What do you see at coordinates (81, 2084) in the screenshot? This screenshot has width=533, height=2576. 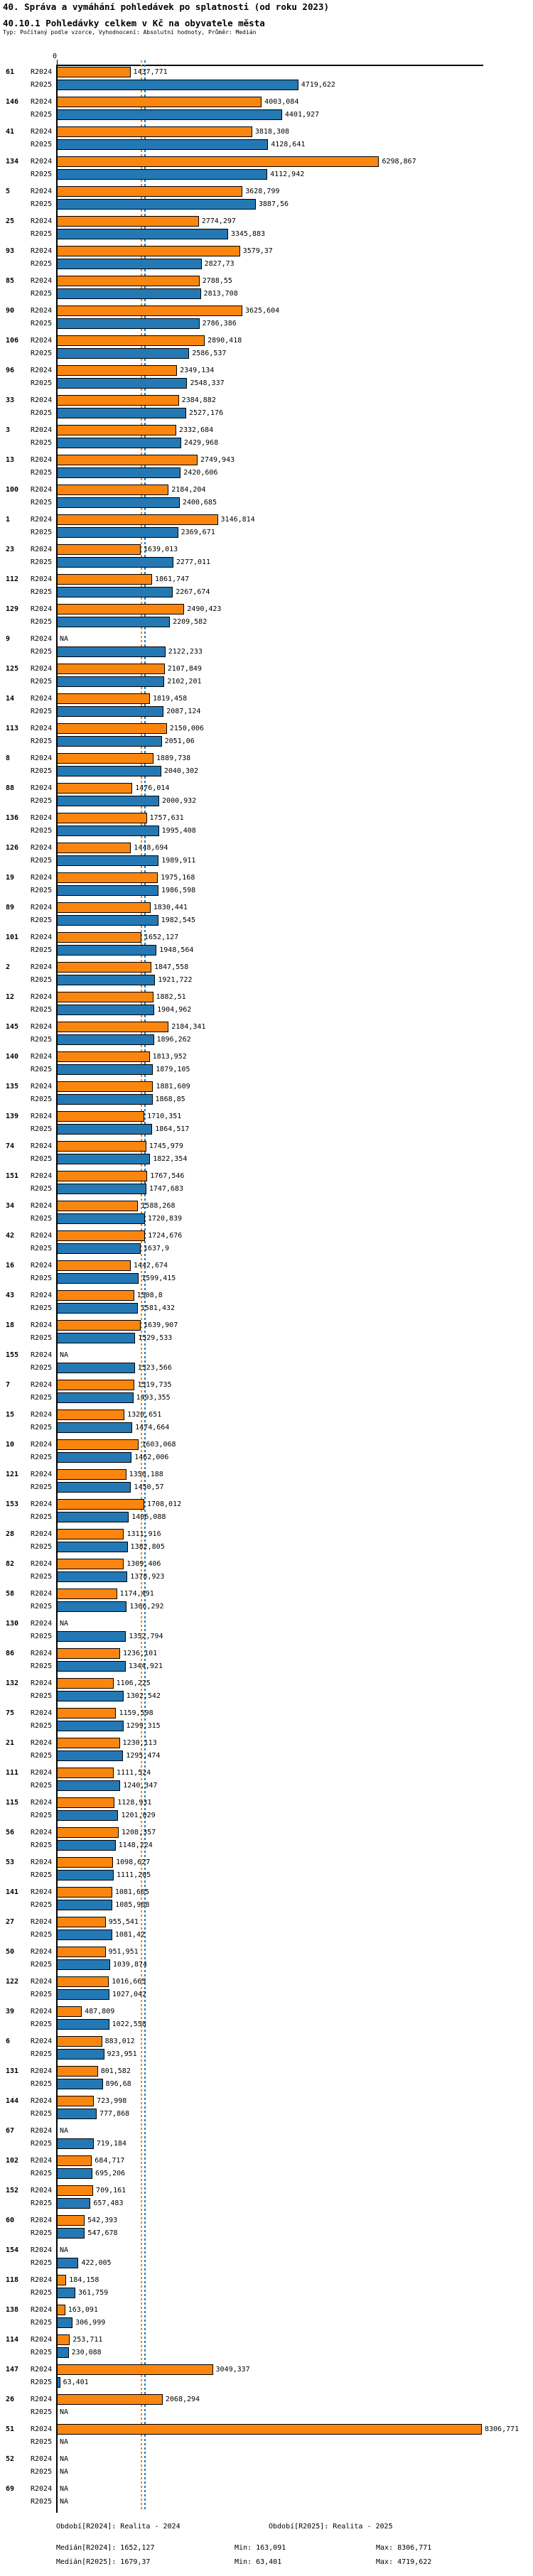 I see `bar-row-r2025: R2025 896,68` at bounding box center [81, 2084].